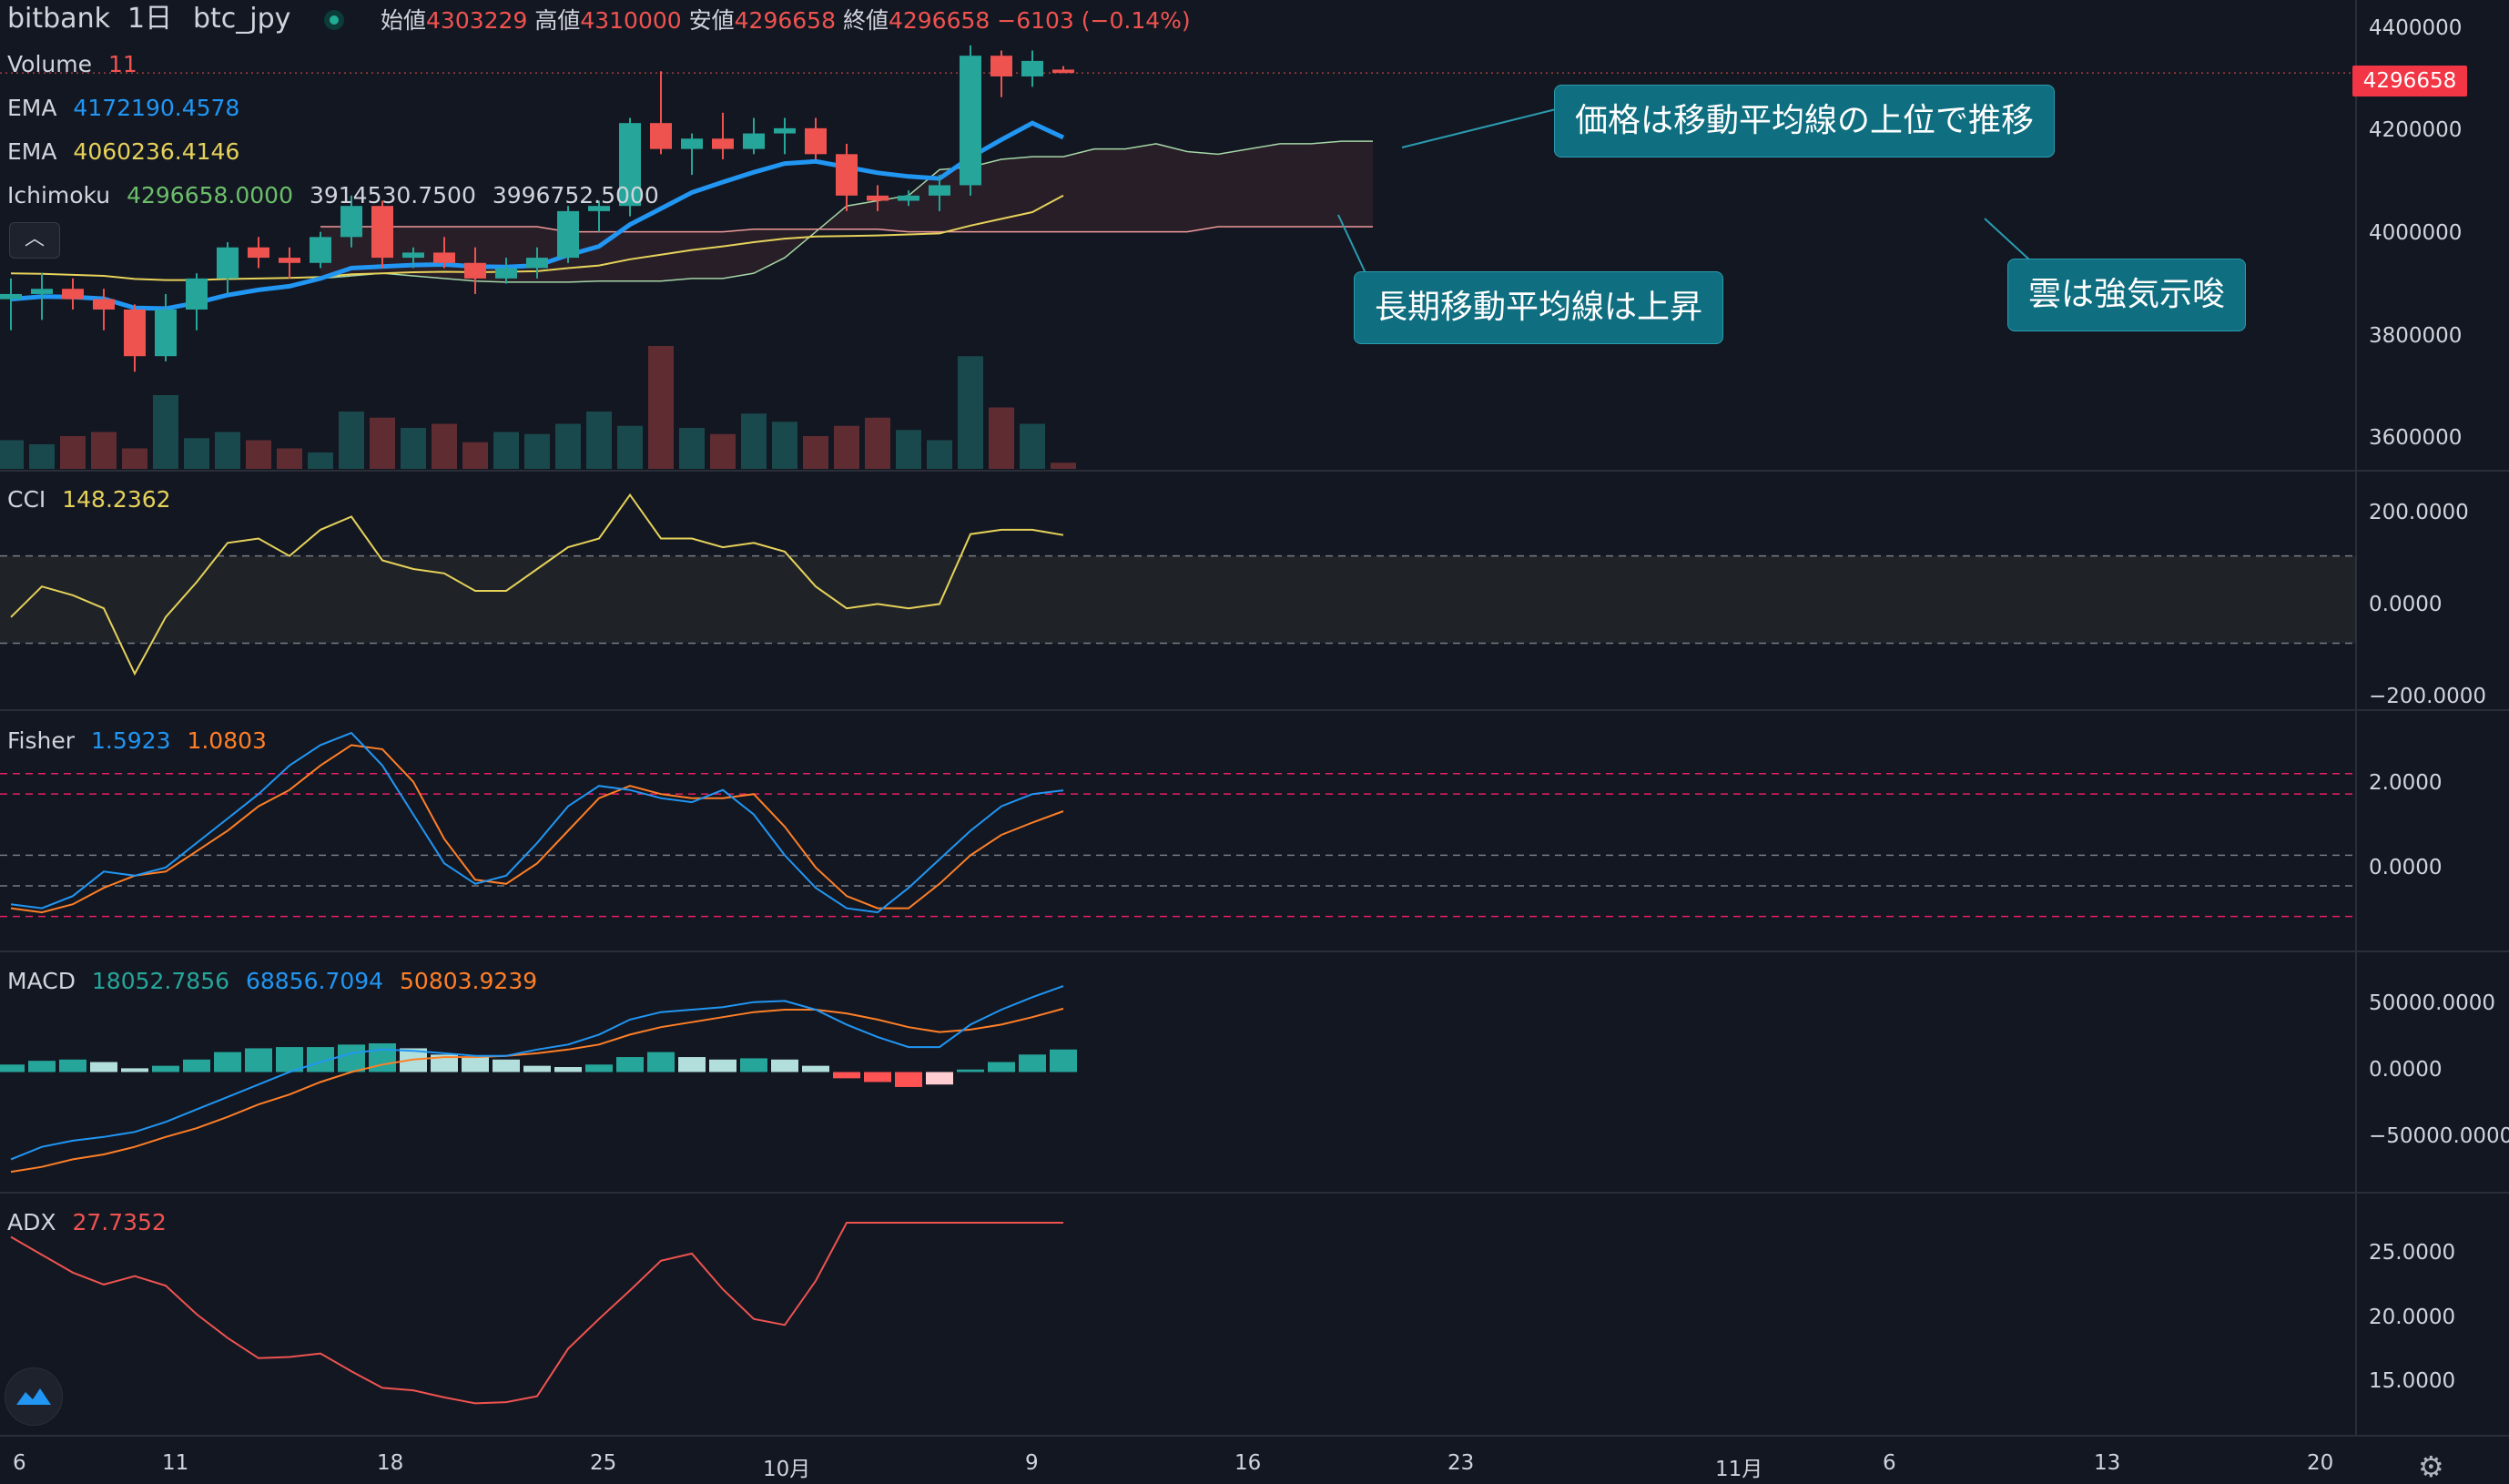 This screenshot has width=2509, height=1484. I want to click on cci-legend: CCI 148.2362, so click(89, 499).